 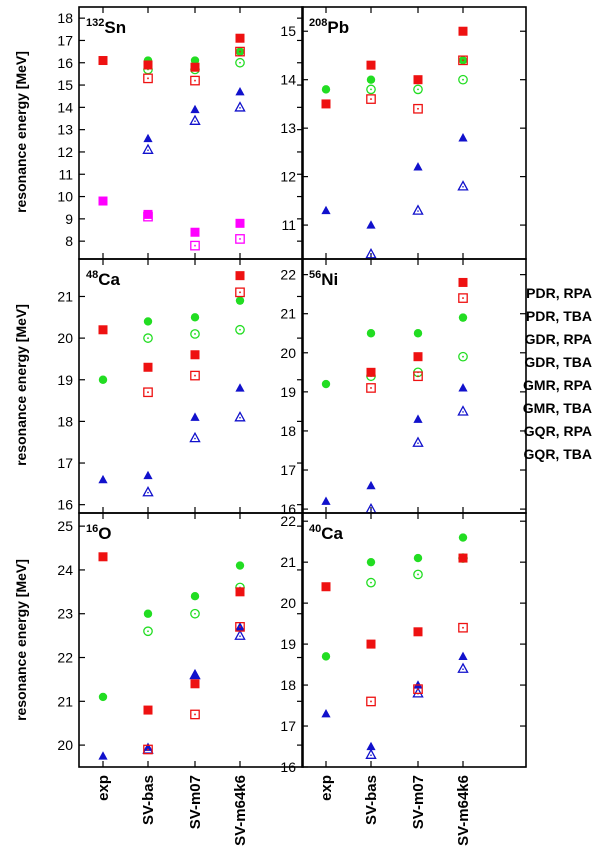 I want to click on nucleus-label: 132Sn, so click(x=106, y=27).